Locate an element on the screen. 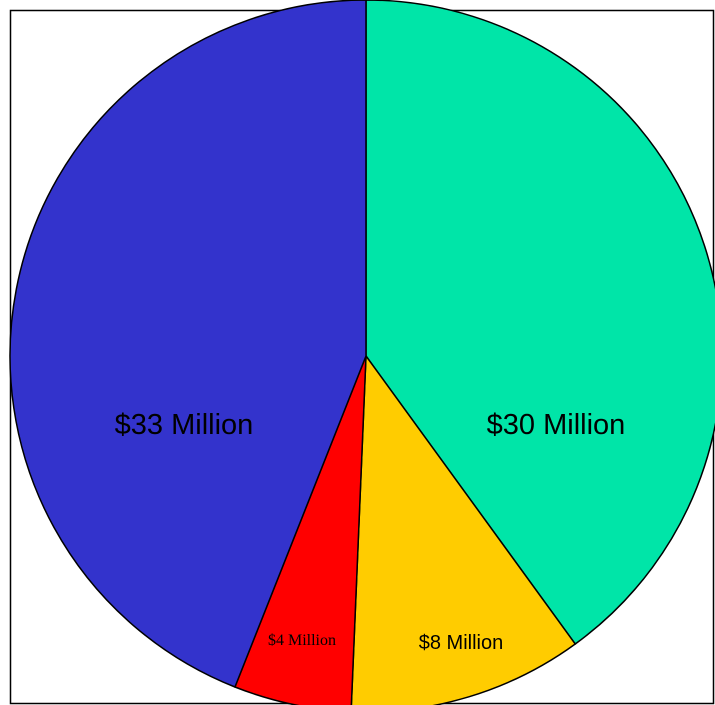  slice-label-4-million: $4 Million is located at coordinates (302, 640).